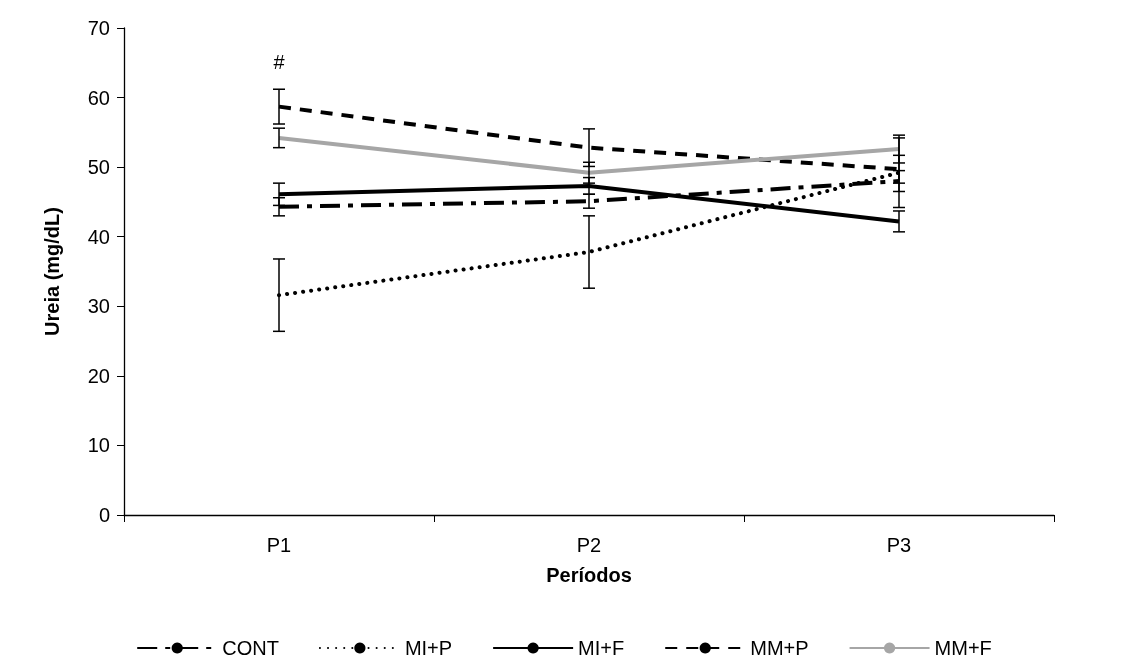  What do you see at coordinates (98, 236) in the screenshot?
I see `y-tick-label: 40` at bounding box center [98, 236].